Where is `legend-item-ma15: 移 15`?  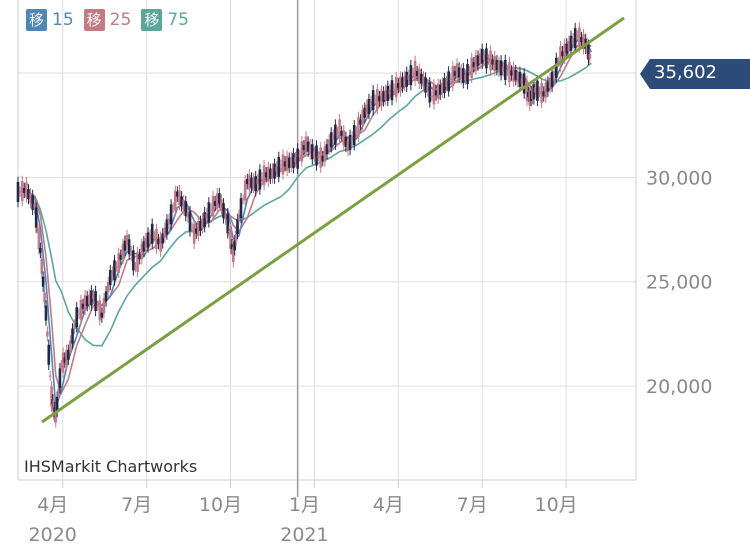
legend-item-ma15: 移 15 is located at coordinates (50, 20).